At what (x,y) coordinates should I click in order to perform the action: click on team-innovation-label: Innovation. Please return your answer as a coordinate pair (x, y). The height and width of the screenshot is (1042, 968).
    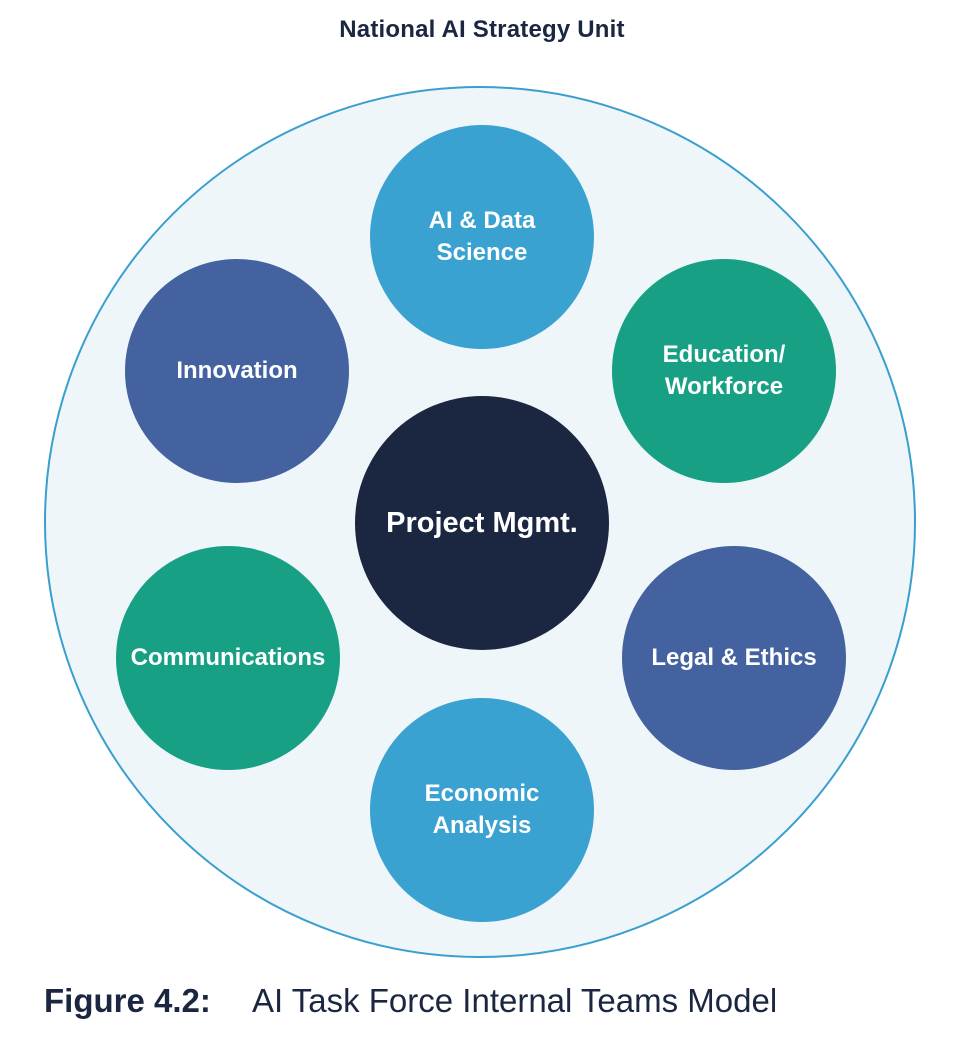
    Looking at the image, I should click on (237, 370).